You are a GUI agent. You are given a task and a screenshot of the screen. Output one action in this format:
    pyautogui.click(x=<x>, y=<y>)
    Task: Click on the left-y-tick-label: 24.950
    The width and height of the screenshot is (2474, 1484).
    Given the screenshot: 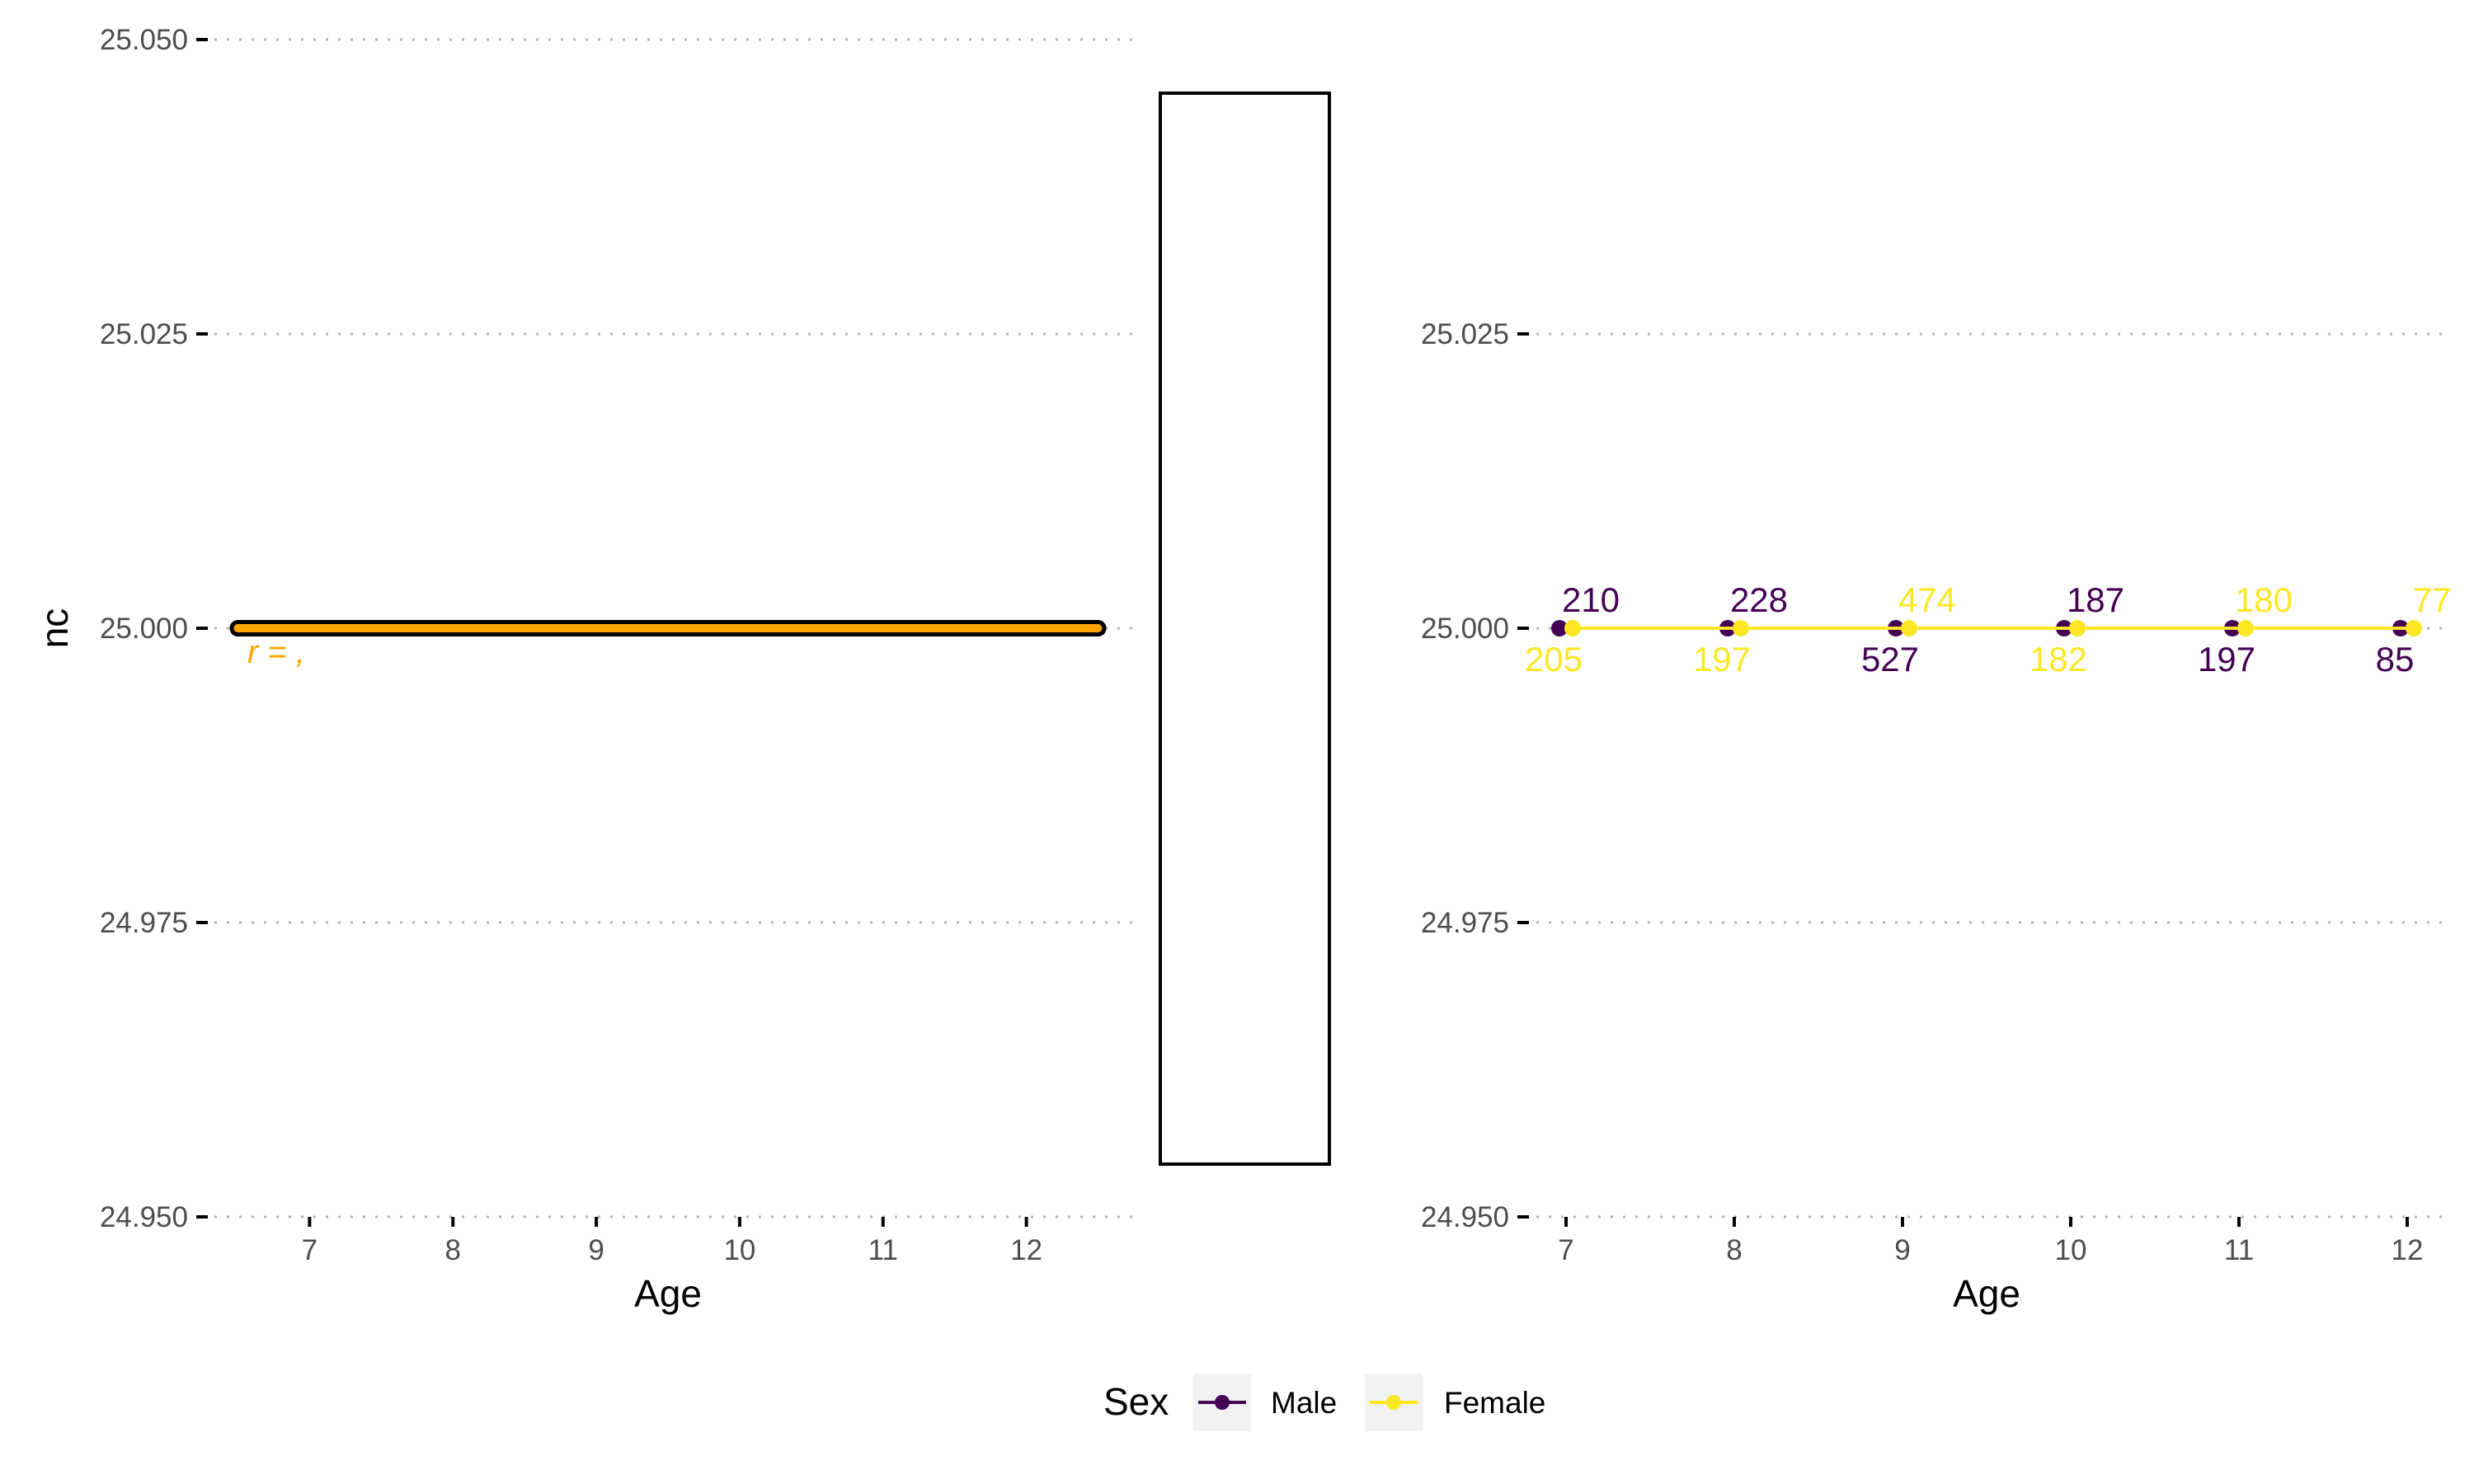 What is the action you would take?
    pyautogui.click(x=144, y=1217)
    